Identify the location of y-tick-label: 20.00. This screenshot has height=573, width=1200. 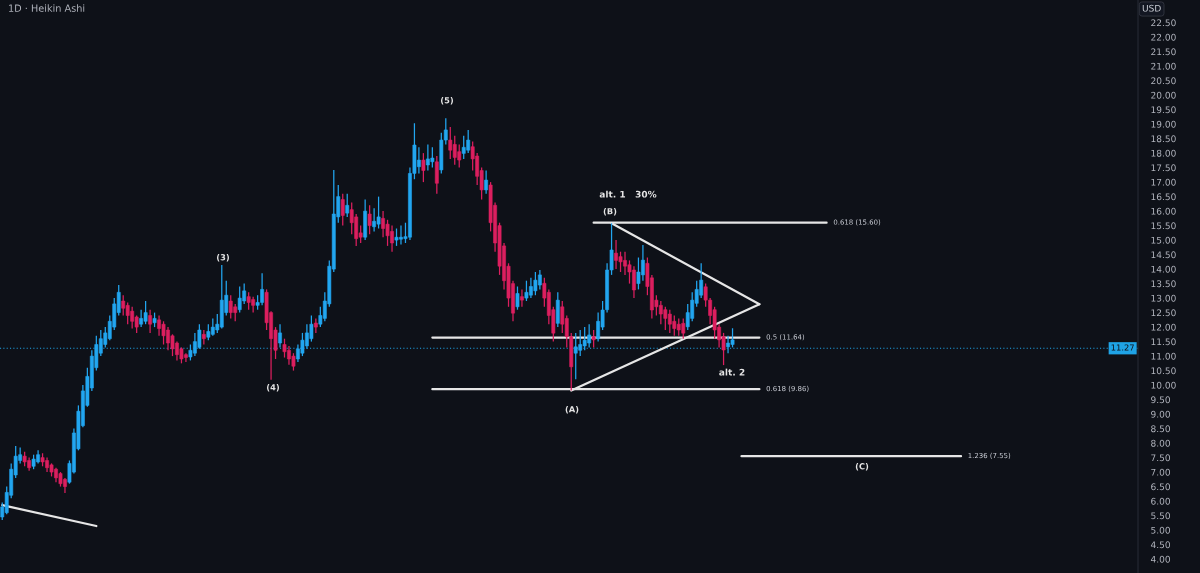
(1163, 95).